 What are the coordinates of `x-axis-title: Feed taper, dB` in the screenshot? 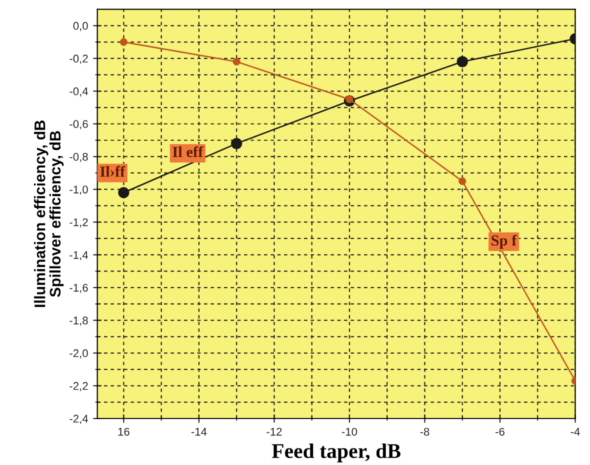 It's located at (336, 452).